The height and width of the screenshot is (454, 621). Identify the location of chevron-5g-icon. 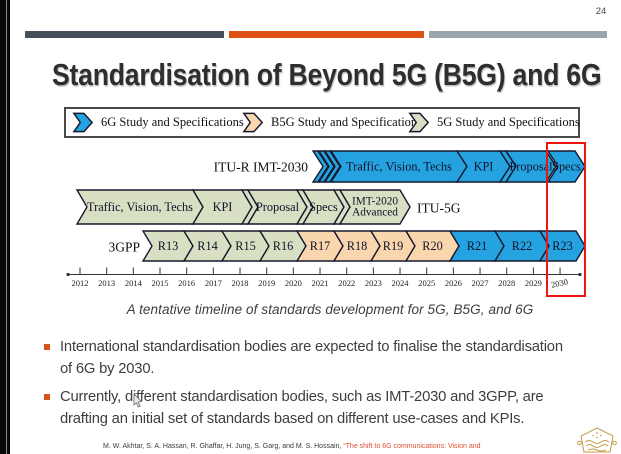
(419, 122).